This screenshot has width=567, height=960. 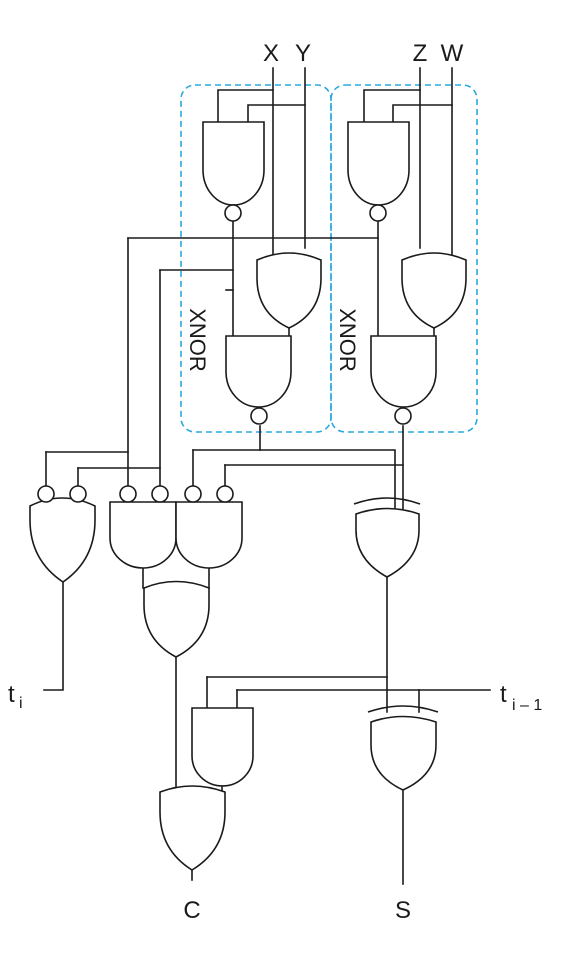 What do you see at coordinates (191, 910) in the screenshot?
I see `output-label-c: C` at bounding box center [191, 910].